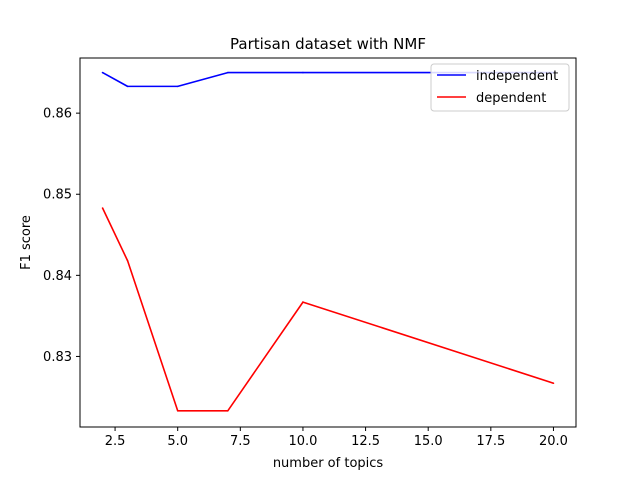 The image size is (640, 484). What do you see at coordinates (240, 441) in the screenshot?
I see `x-tick-label: 7.5` at bounding box center [240, 441].